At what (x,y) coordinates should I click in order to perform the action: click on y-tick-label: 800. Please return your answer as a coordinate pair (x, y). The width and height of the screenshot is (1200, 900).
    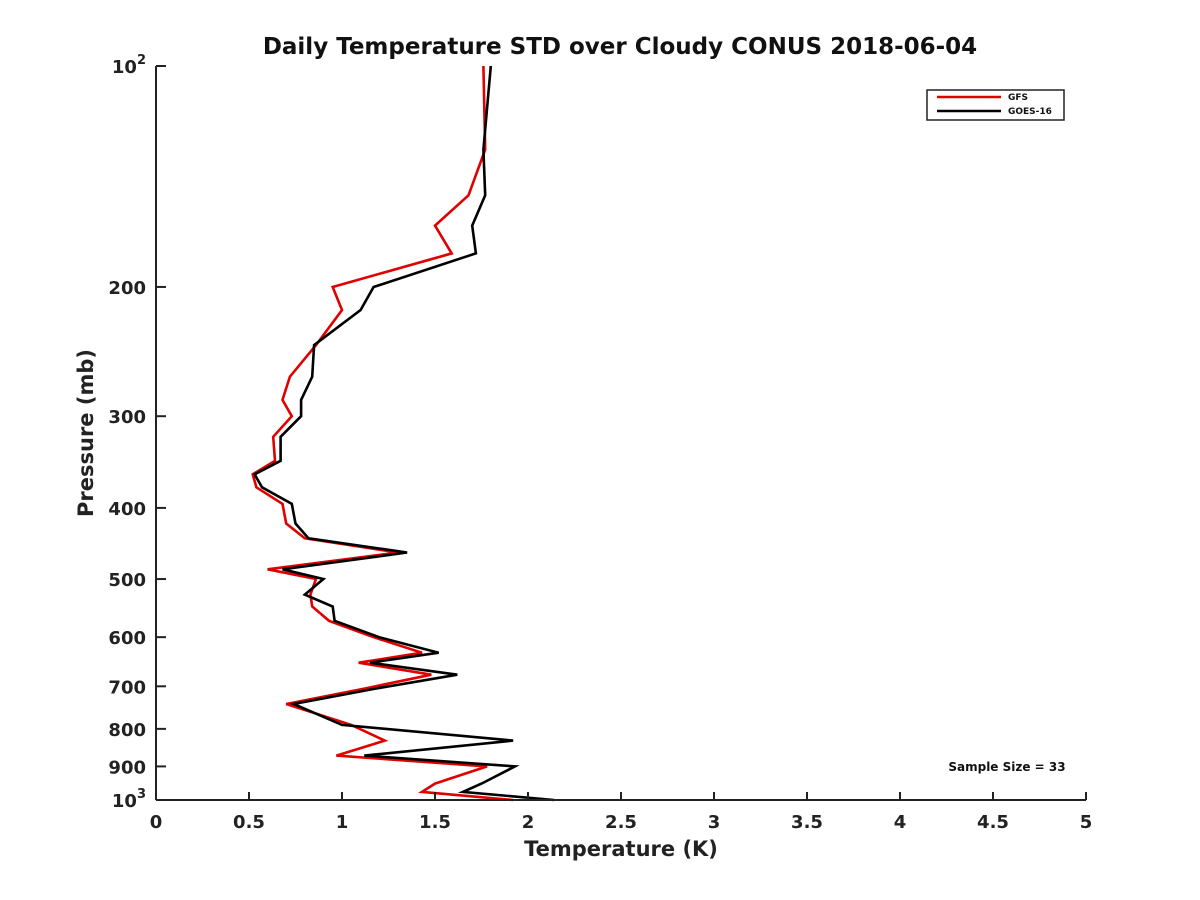
    Looking at the image, I should click on (127, 730).